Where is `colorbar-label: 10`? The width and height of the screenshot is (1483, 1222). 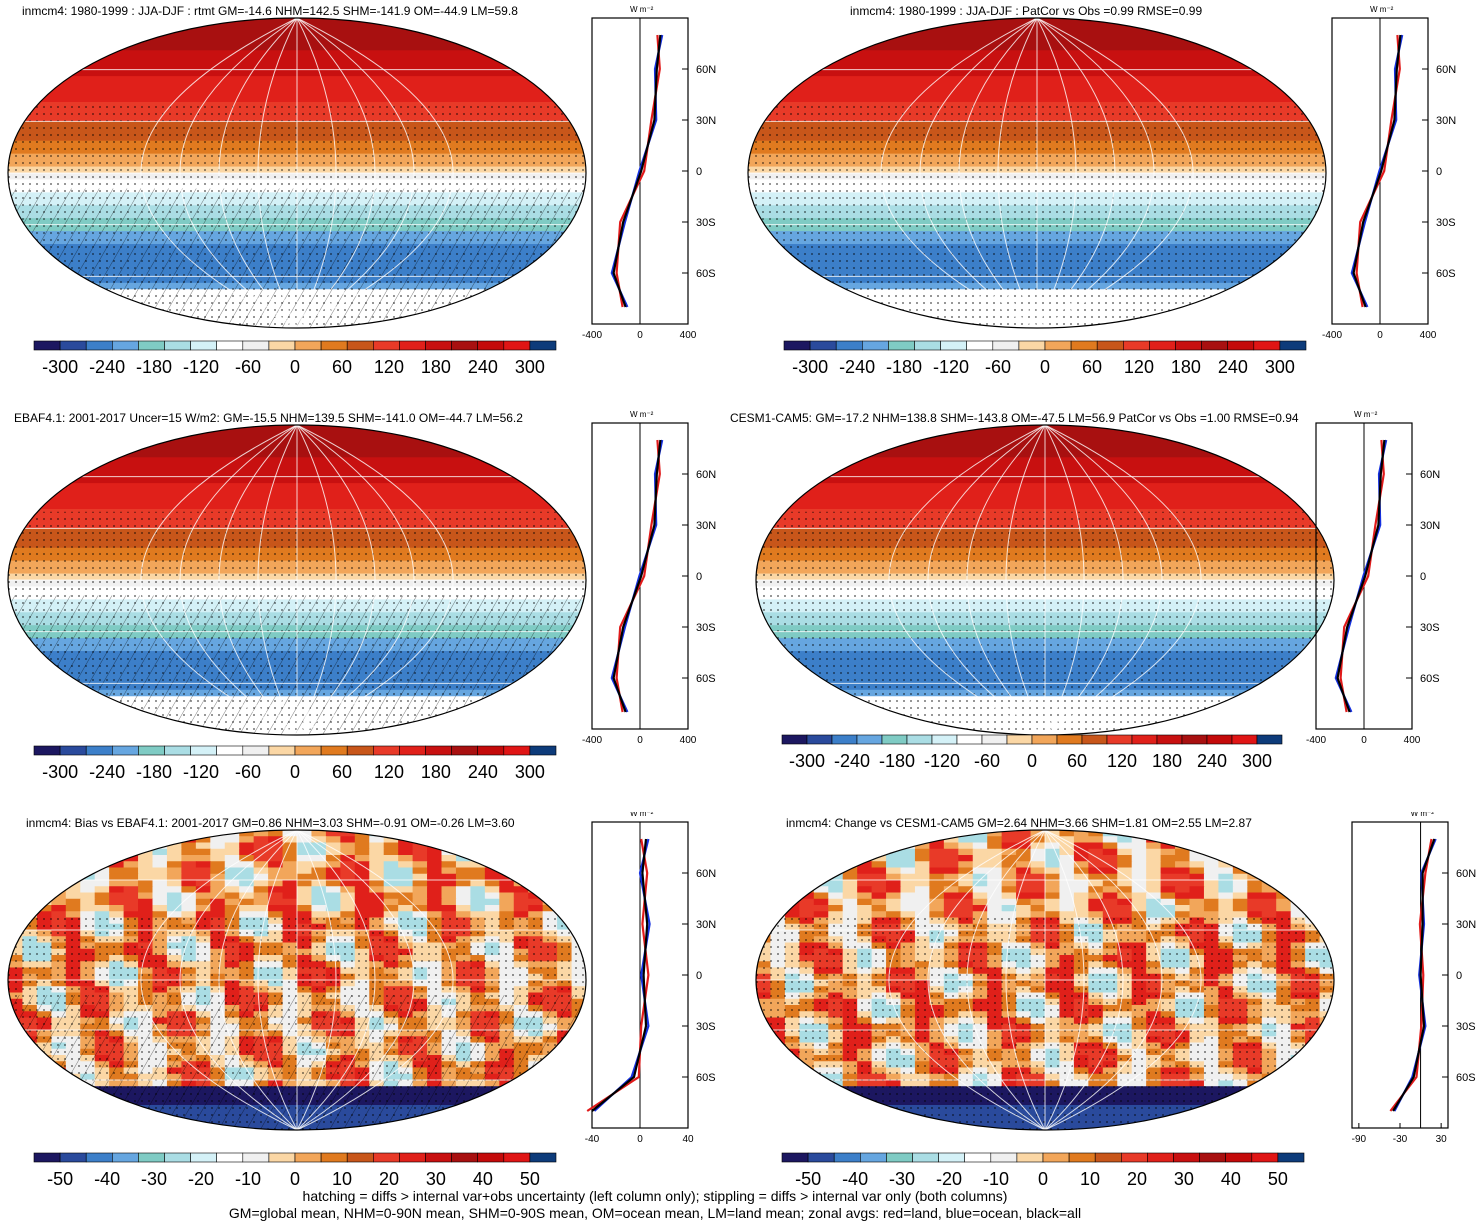 colorbar-label: 10 is located at coordinates (1090, 1179).